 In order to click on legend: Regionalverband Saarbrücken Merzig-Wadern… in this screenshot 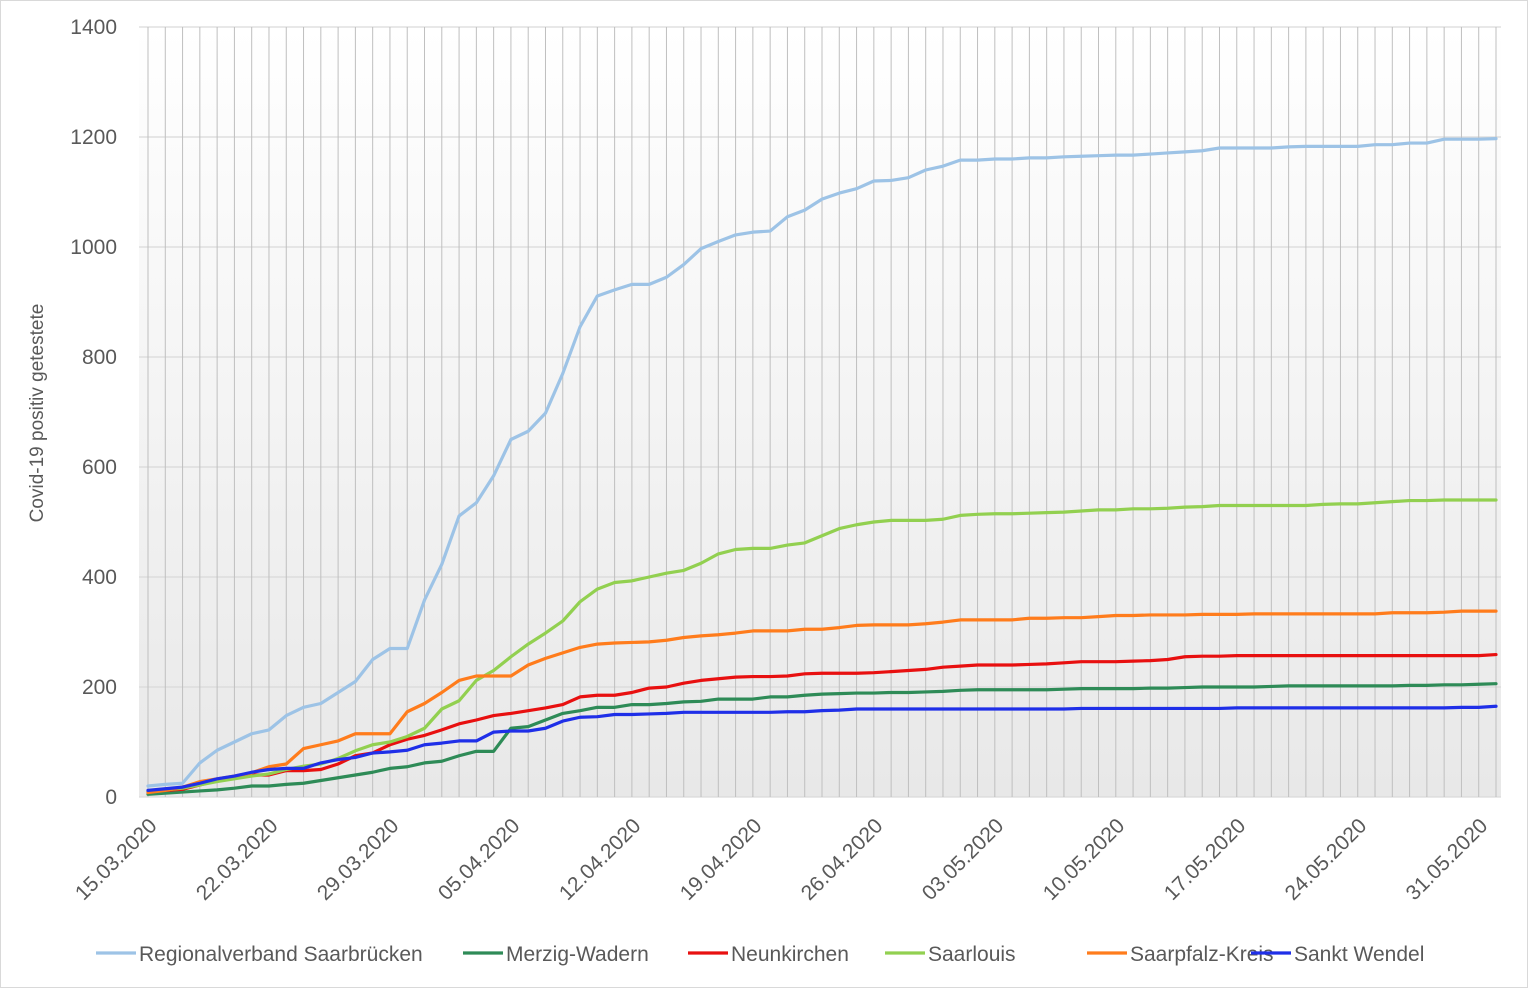, I will do `click(760, 954)`.